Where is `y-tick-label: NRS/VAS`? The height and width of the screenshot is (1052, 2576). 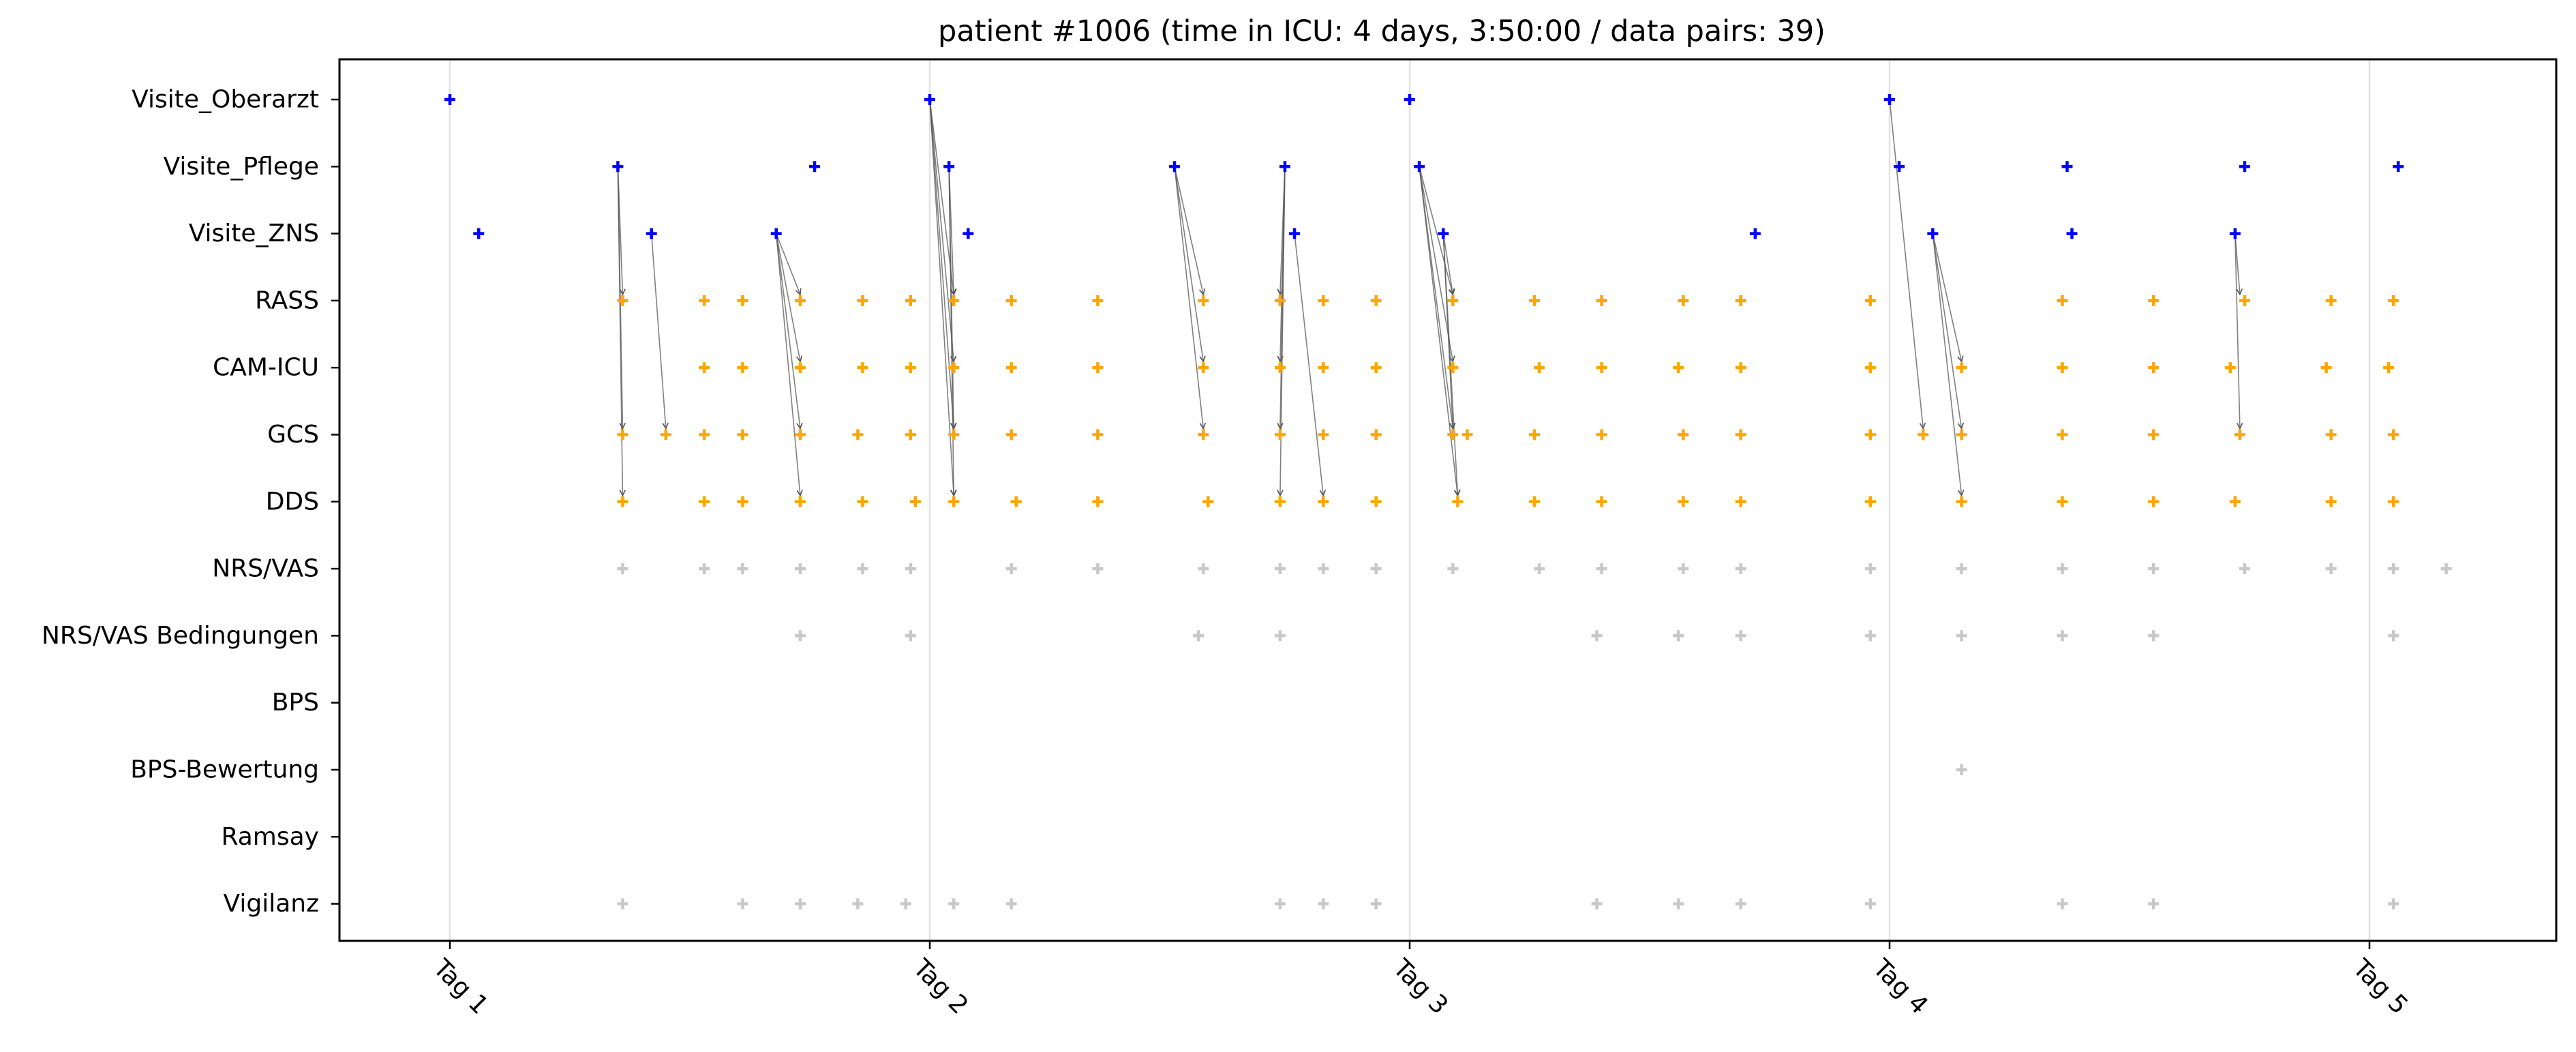
y-tick-label: NRS/VAS is located at coordinates (265, 569).